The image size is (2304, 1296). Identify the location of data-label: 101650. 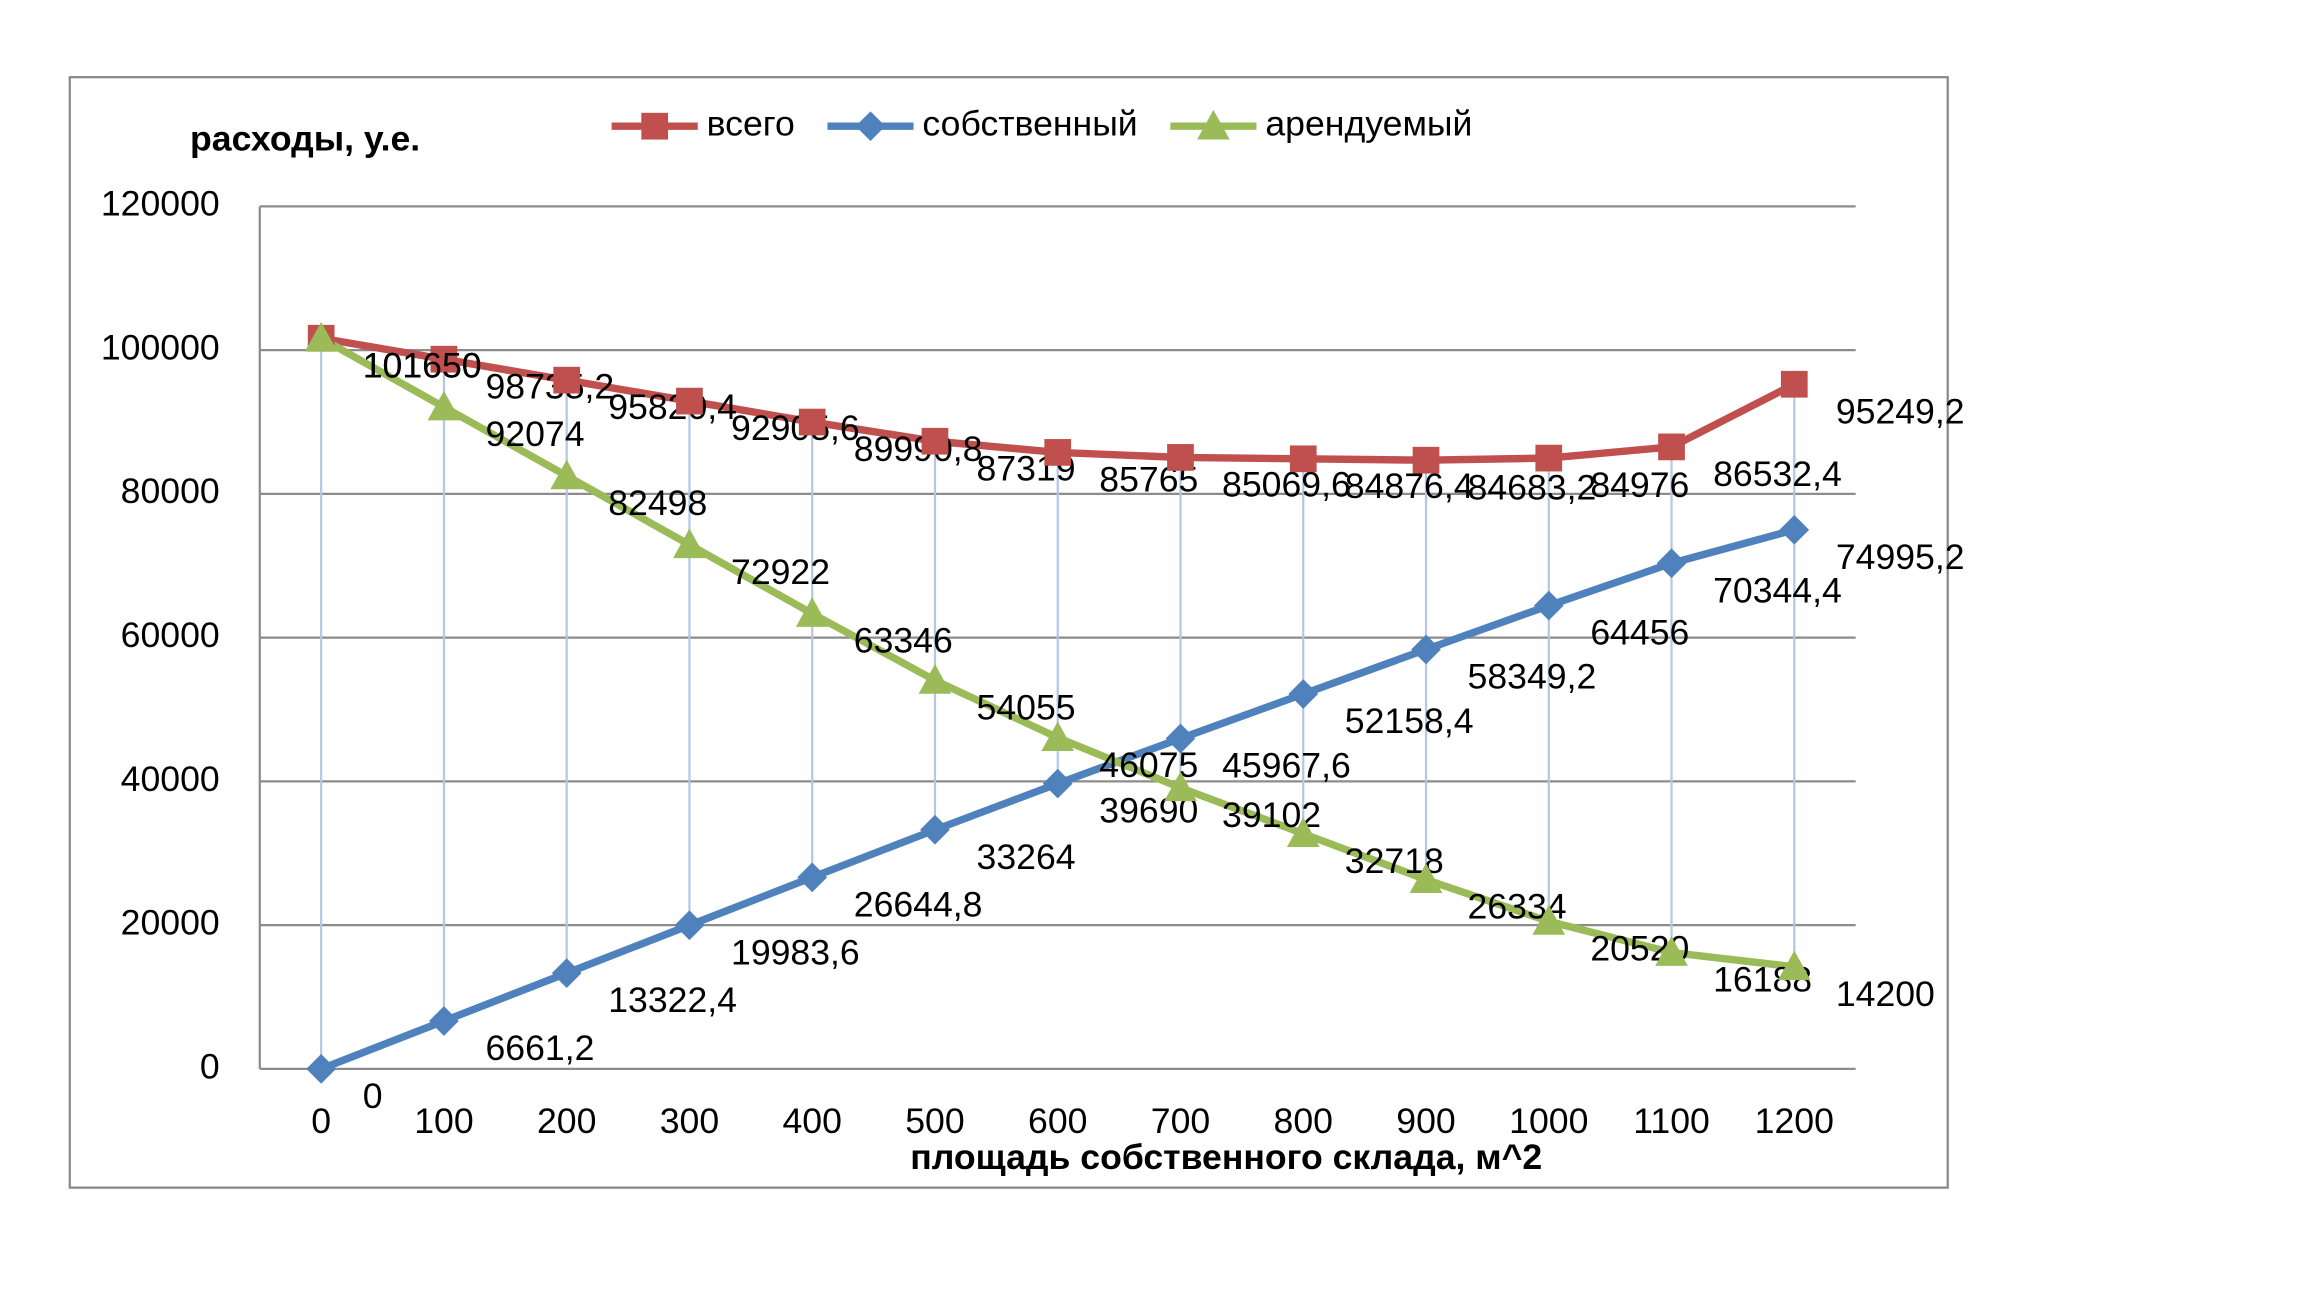
(422, 365).